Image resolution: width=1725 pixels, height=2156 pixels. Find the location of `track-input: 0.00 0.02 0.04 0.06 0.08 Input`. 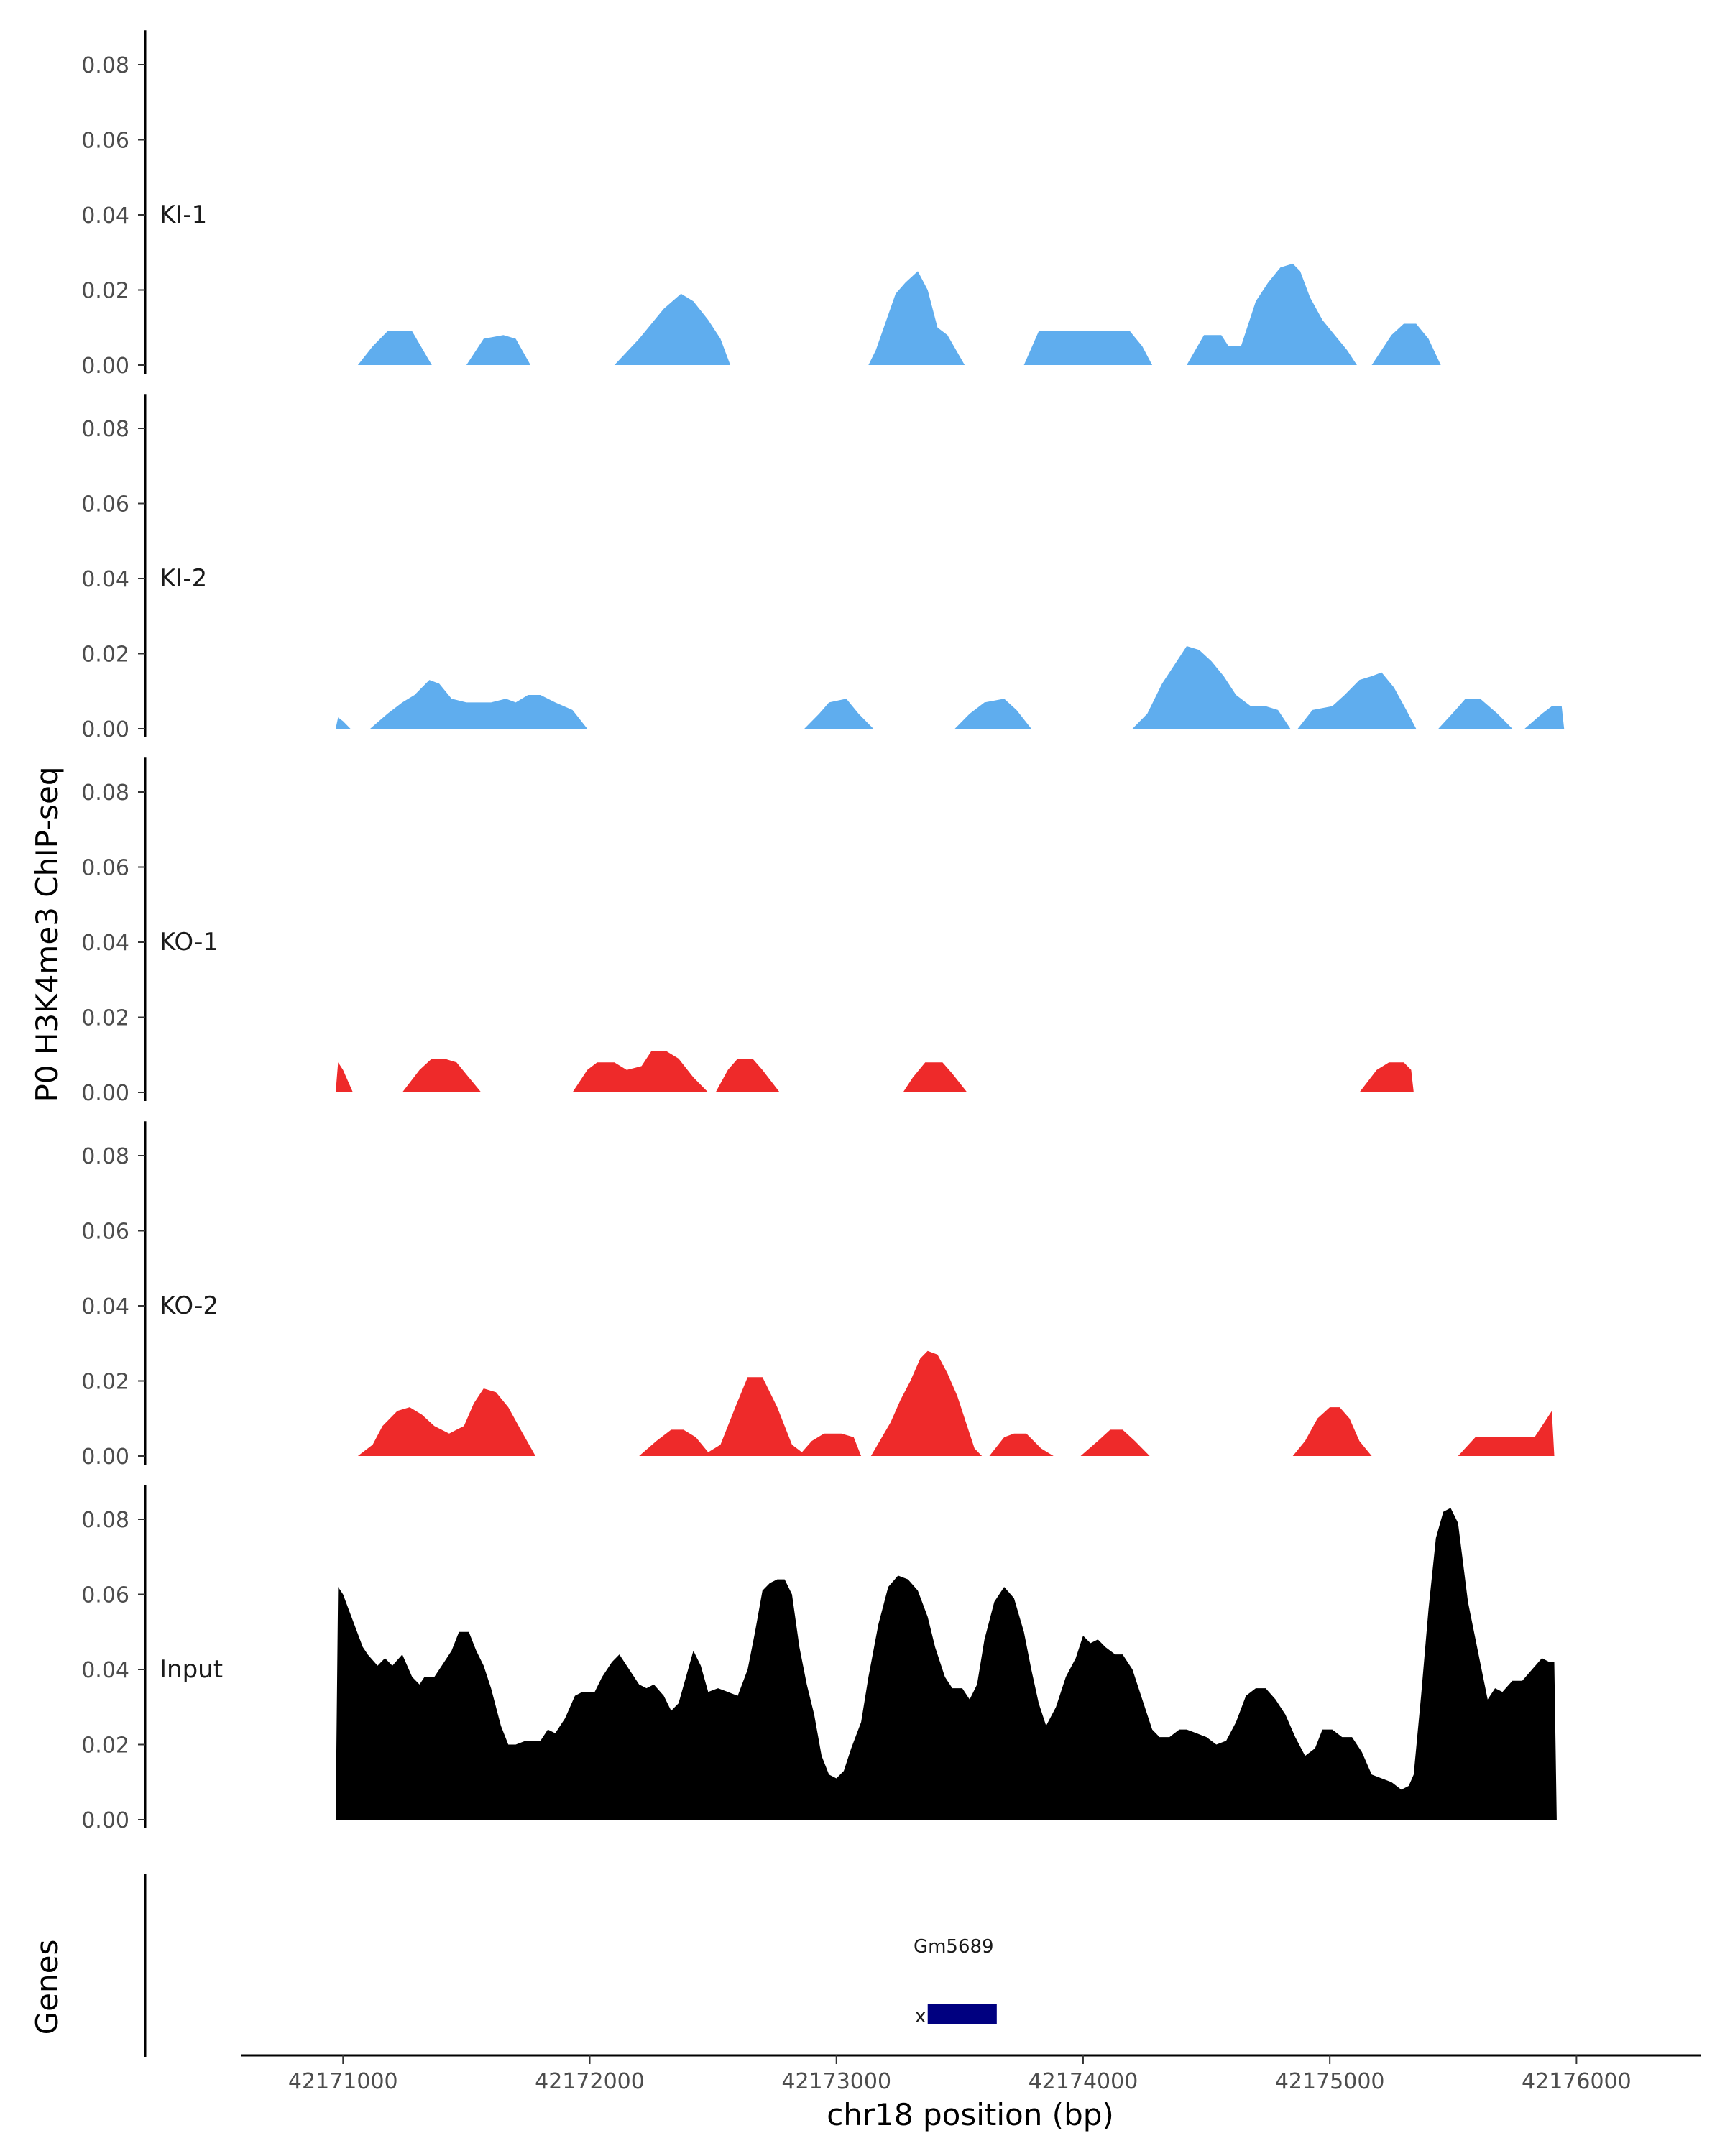

track-input: 0.00 0.02 0.04 0.06 0.08 Input is located at coordinates (819, 1659).